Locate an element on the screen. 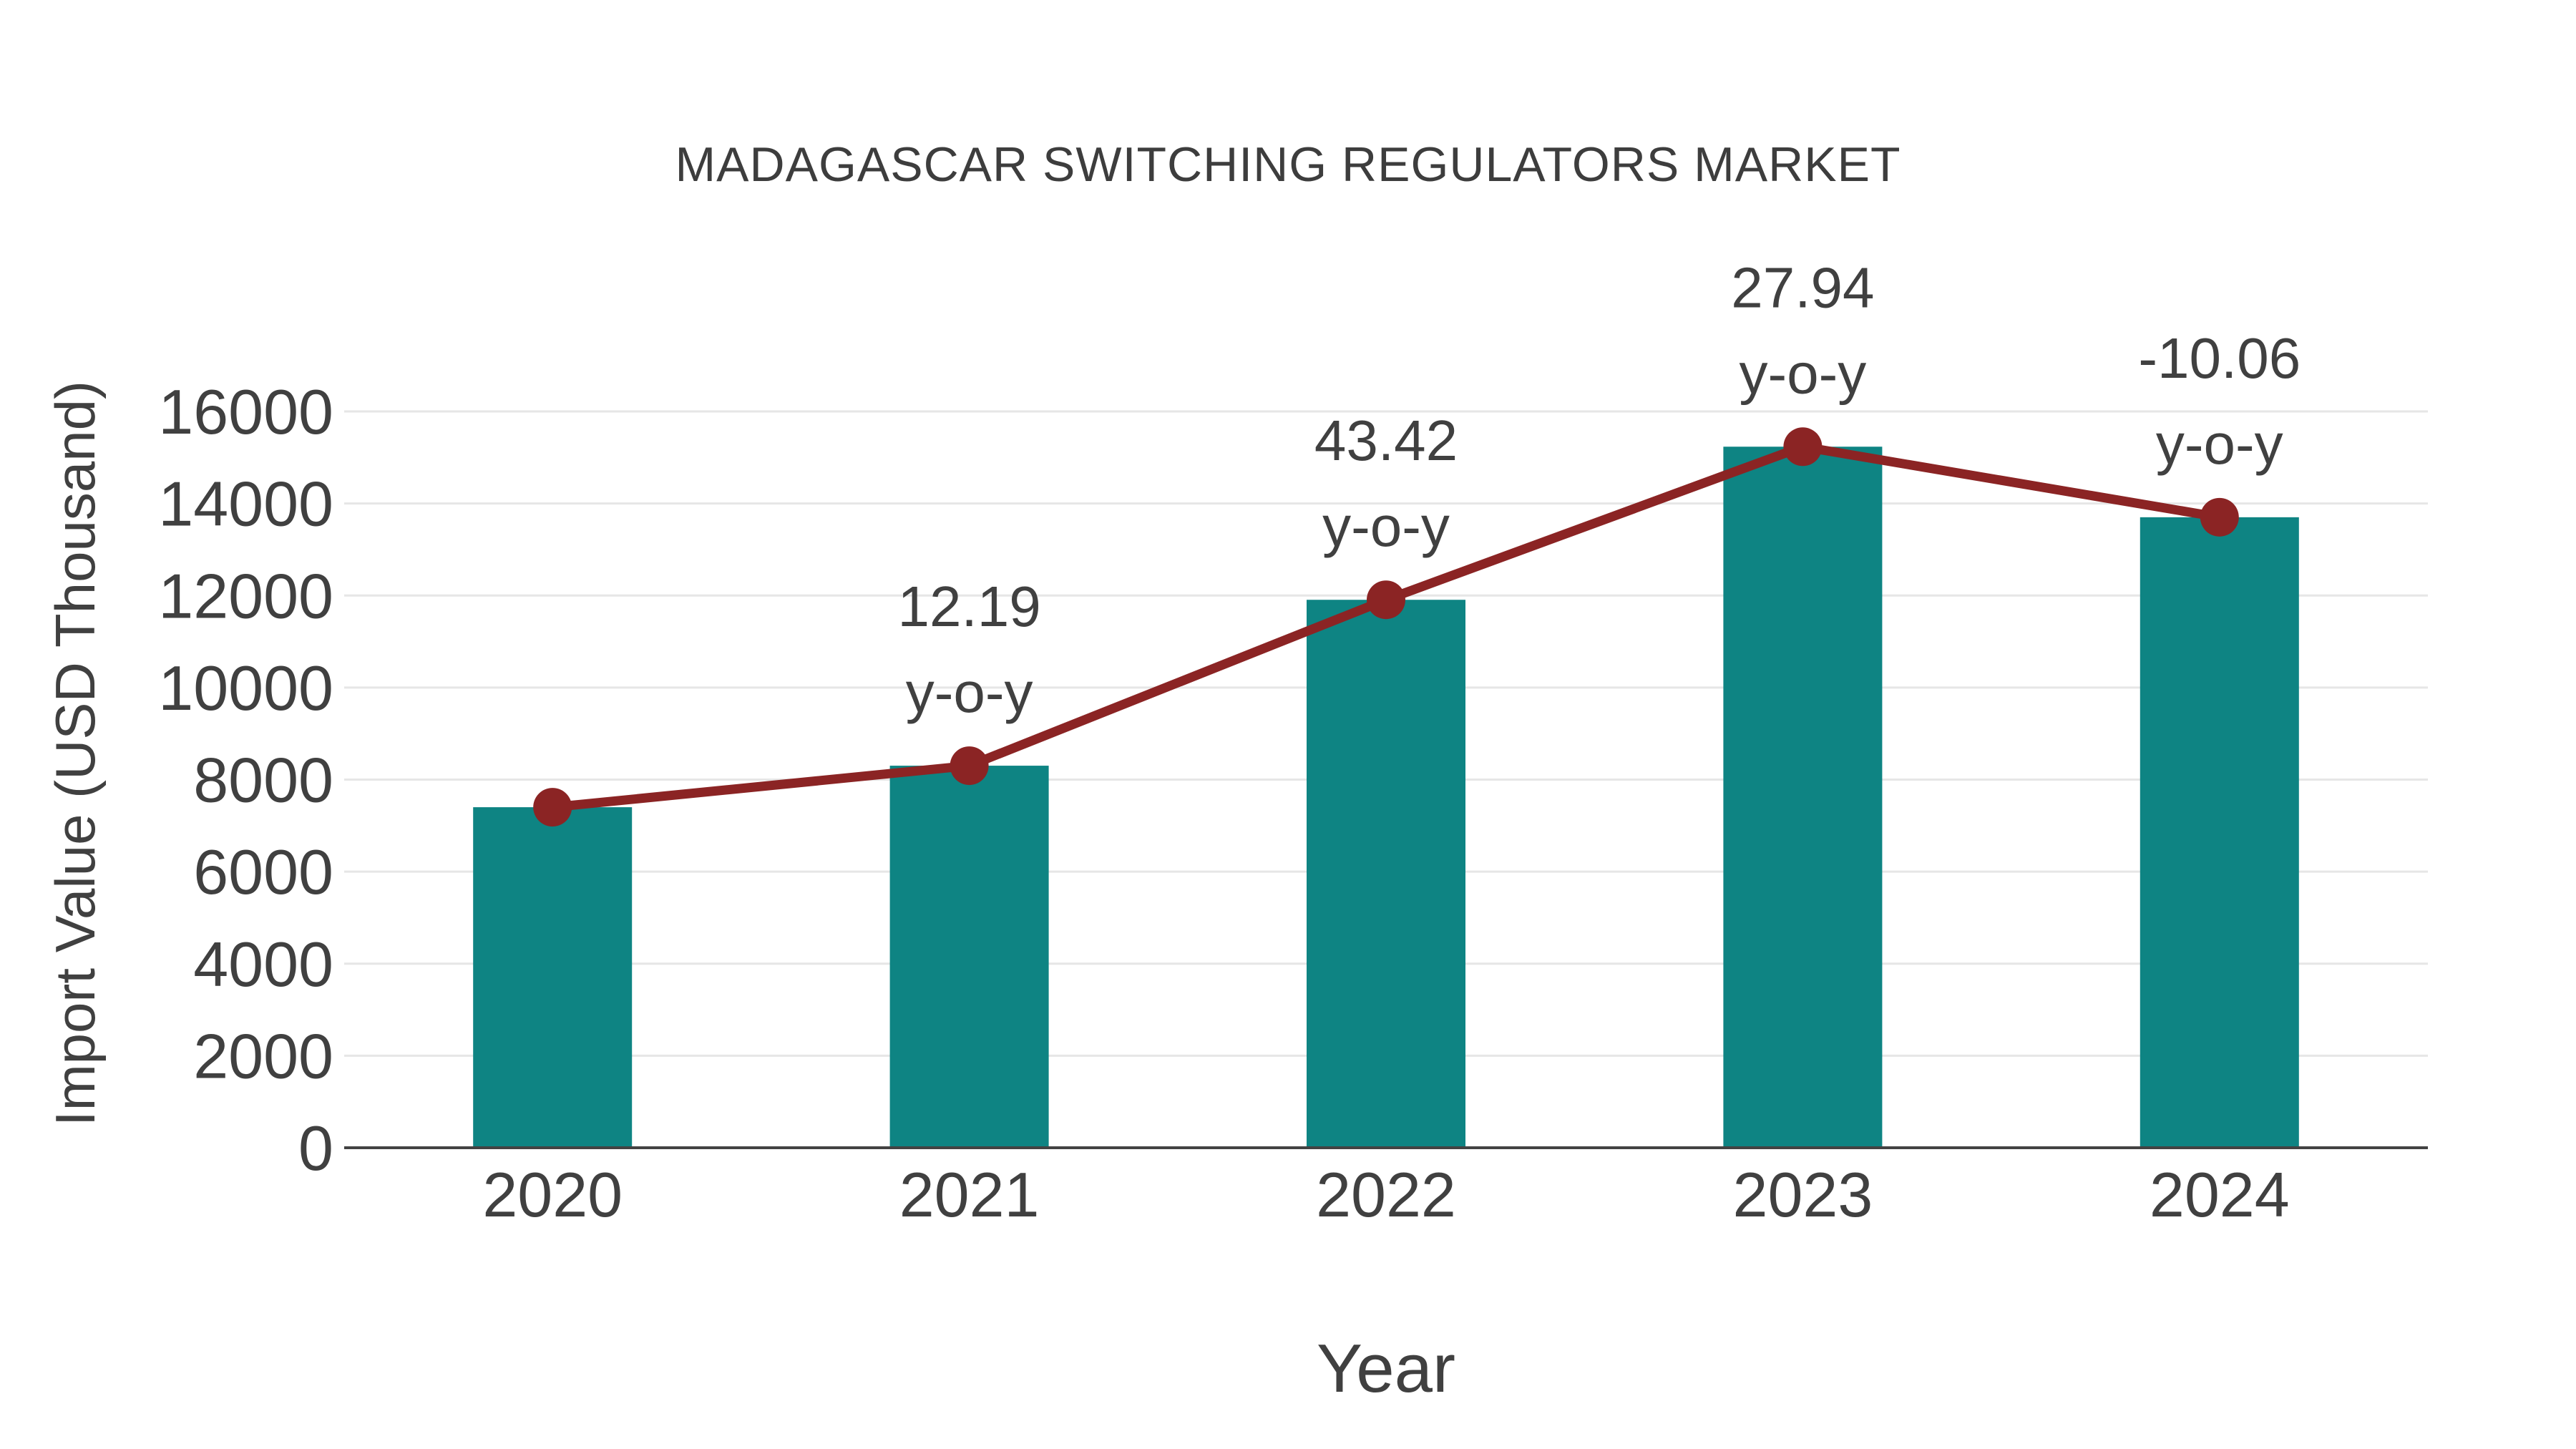 This screenshot has height=1449, width=2576. marker-2021 is located at coordinates (969, 766).